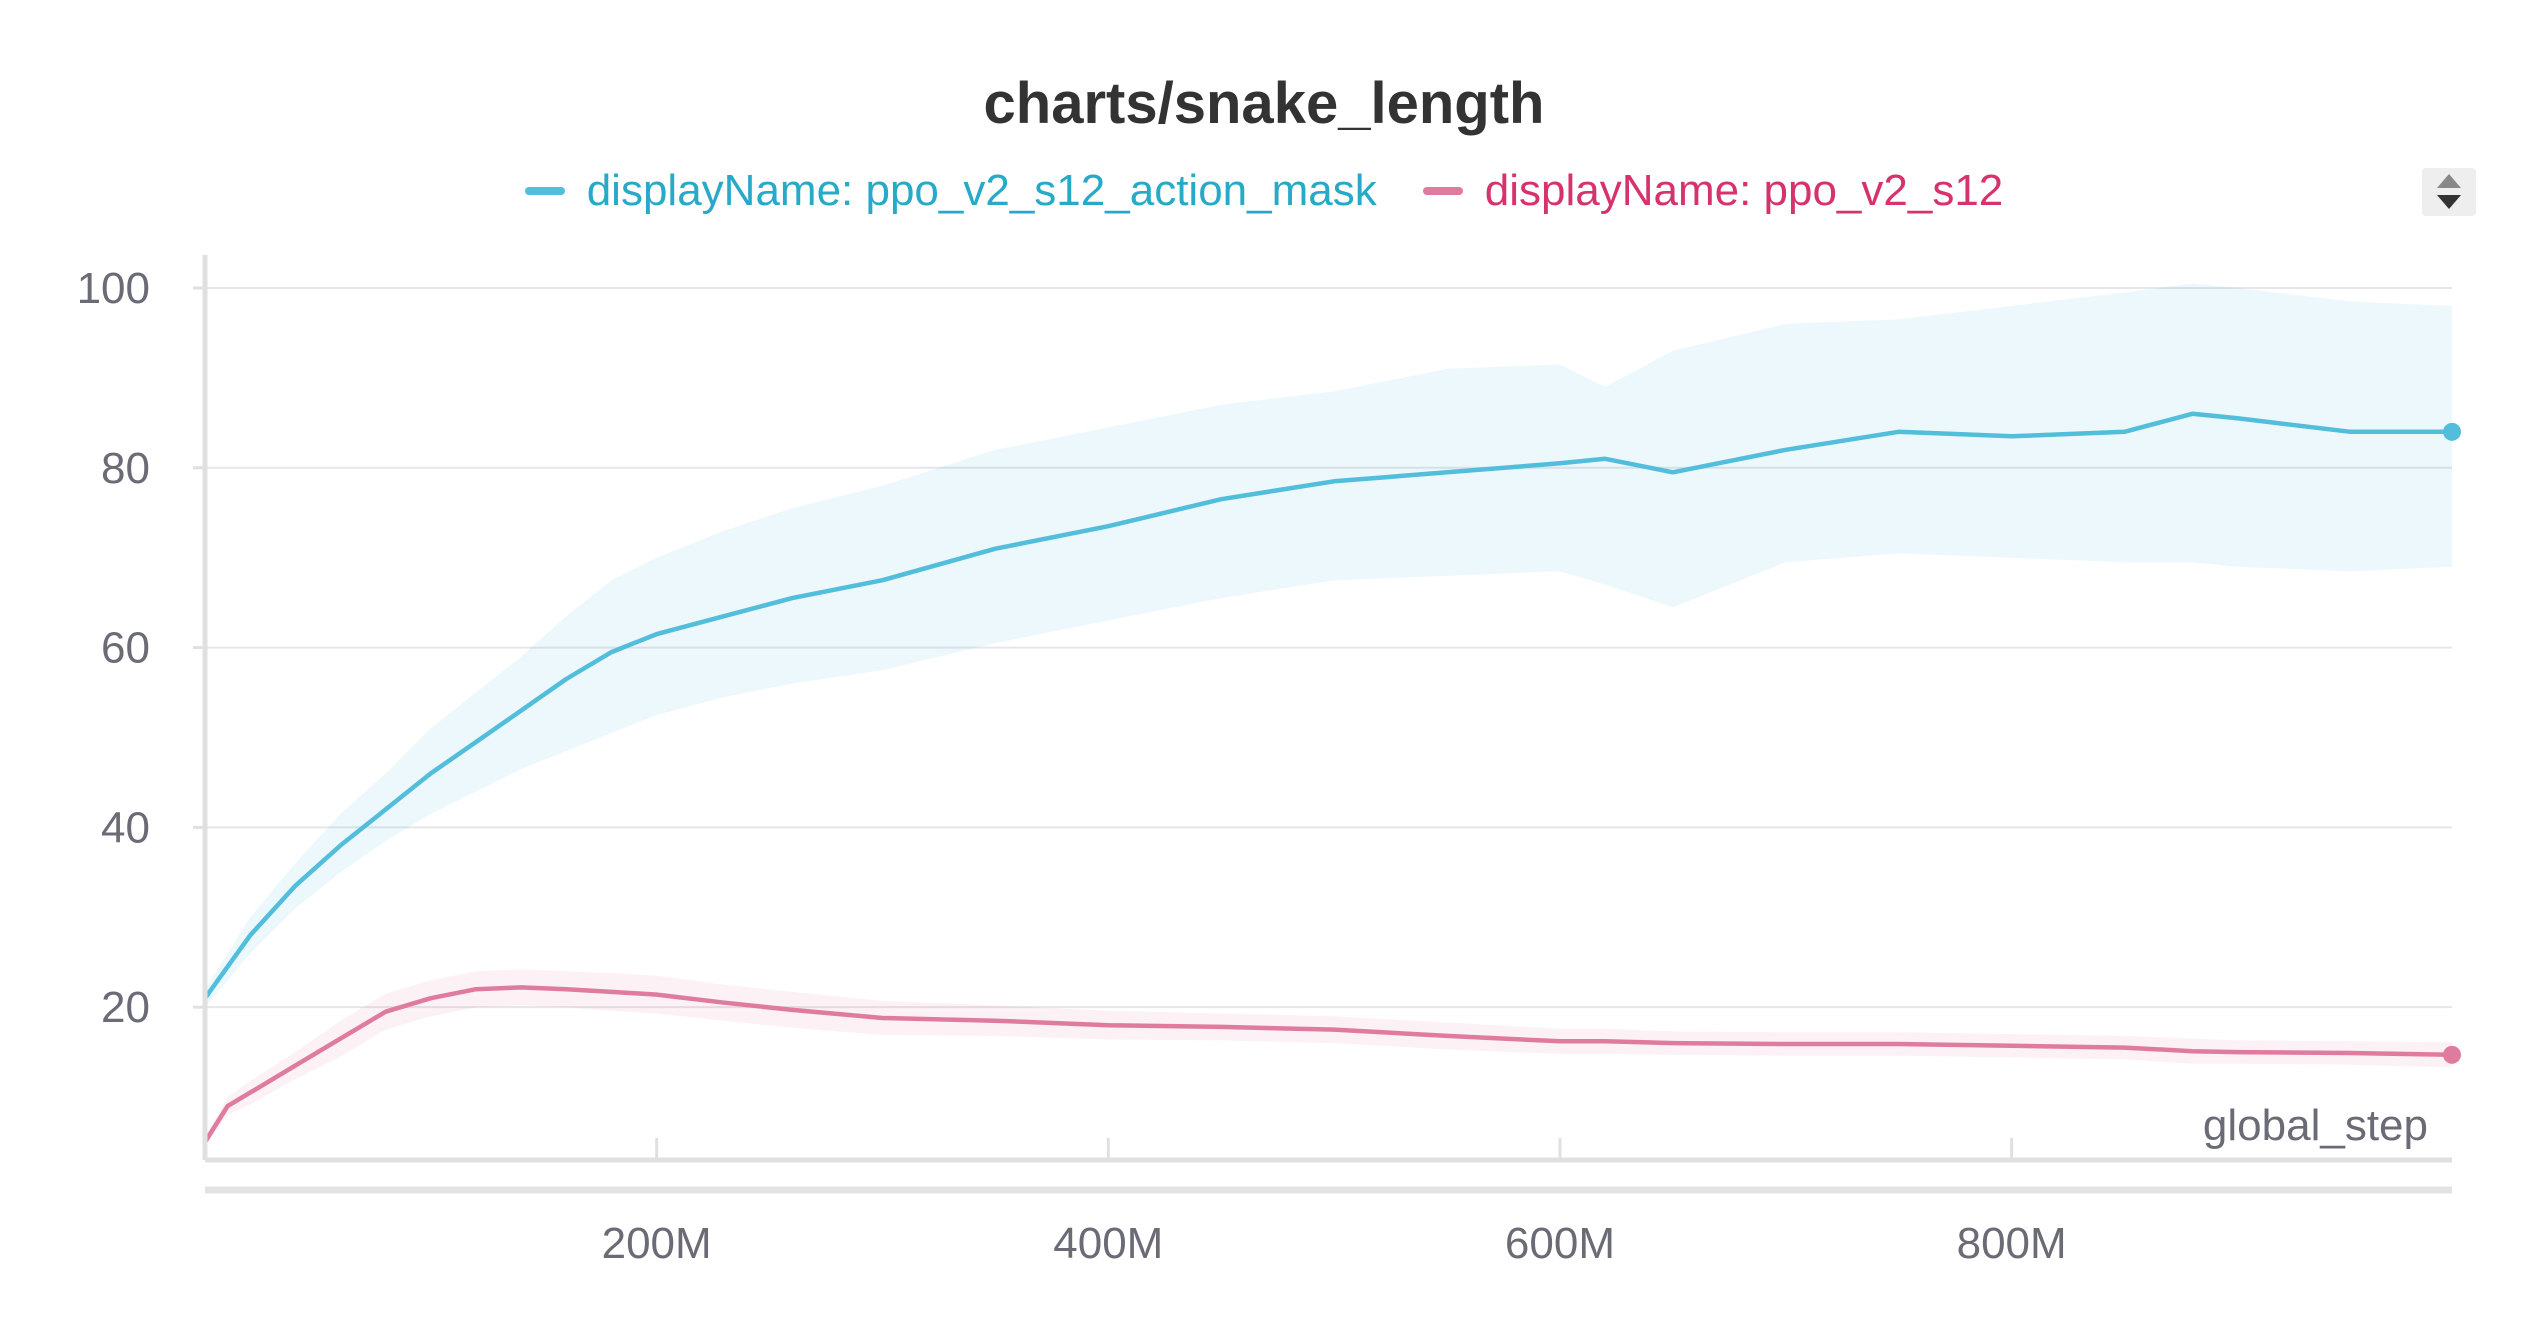 Image resolution: width=2528 pixels, height=1328 pixels. What do you see at coordinates (1560, 1243) in the screenshot?
I see `x-tick-label: 600M` at bounding box center [1560, 1243].